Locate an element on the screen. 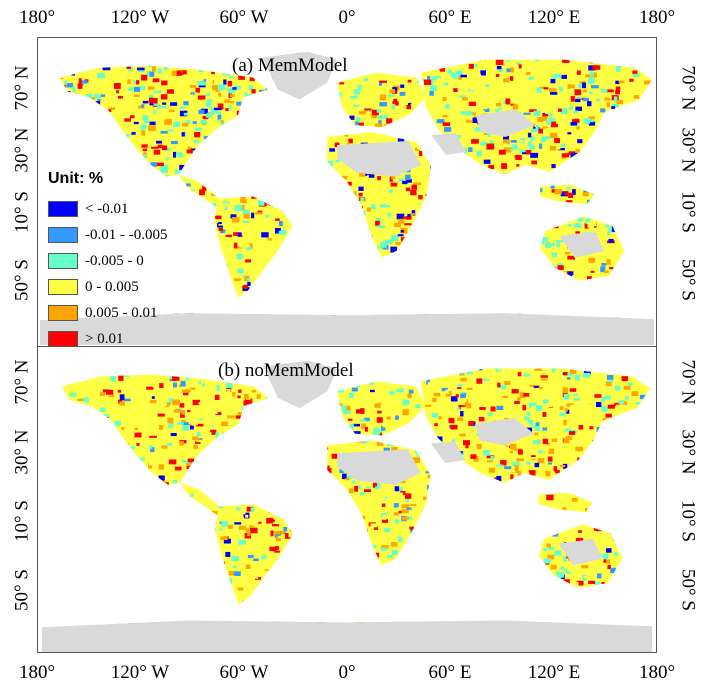 The image size is (701, 689). lon-label-bottom-60e: 60° E is located at coordinates (450, 672).